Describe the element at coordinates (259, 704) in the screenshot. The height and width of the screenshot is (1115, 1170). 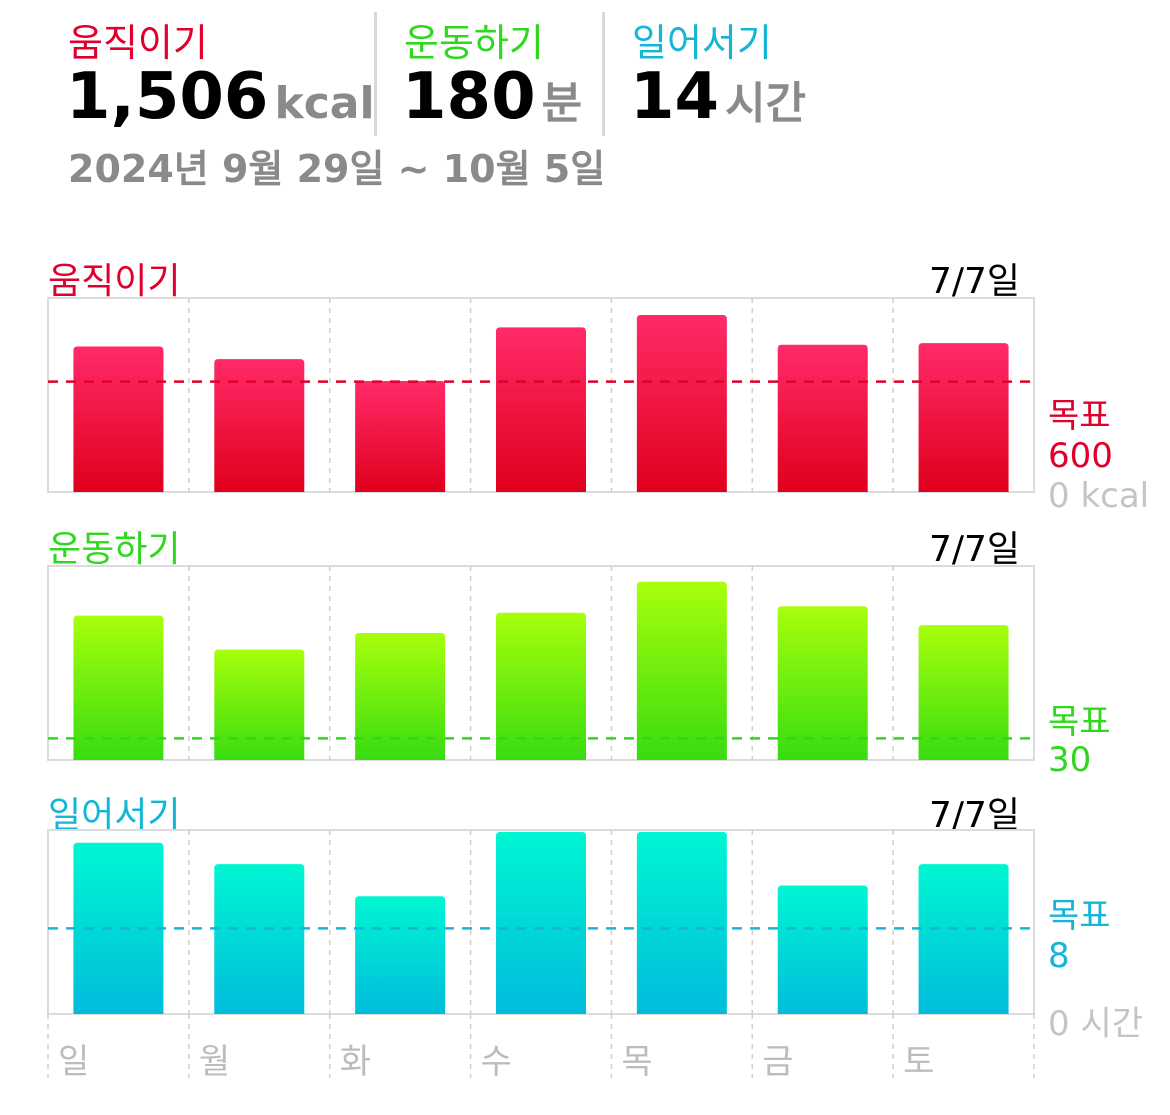
I see `exercise-bar-월` at that location.